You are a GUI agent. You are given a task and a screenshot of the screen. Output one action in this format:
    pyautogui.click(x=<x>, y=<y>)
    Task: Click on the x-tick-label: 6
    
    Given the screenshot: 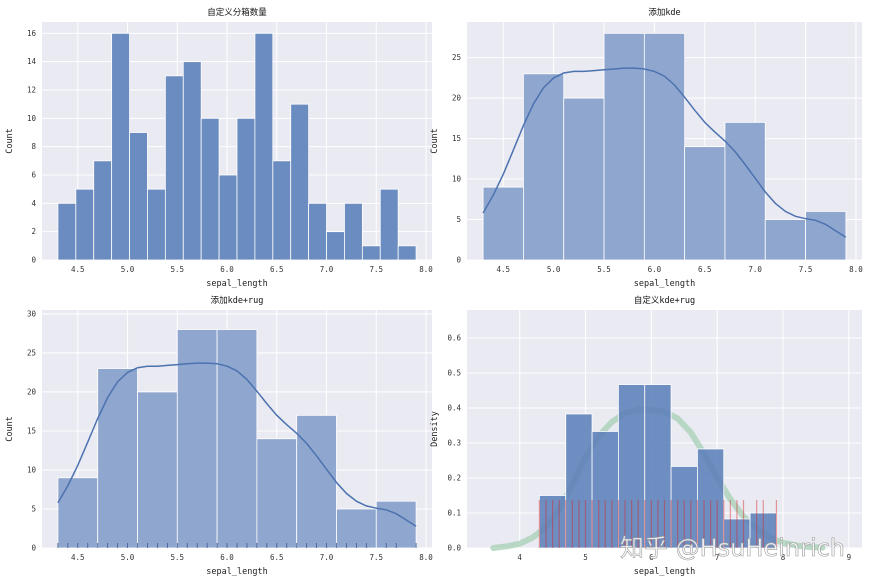 What is the action you would take?
    pyautogui.click(x=651, y=557)
    